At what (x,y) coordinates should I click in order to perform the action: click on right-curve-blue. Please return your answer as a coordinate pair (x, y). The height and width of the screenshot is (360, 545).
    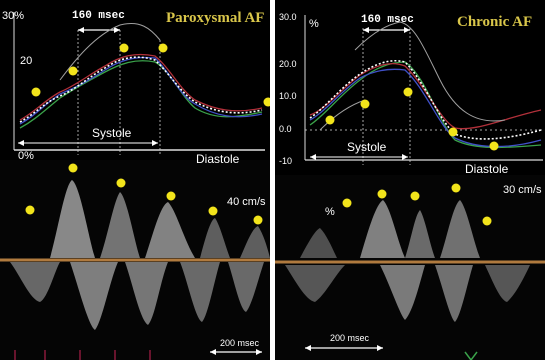
    Looking at the image, I should click on (425, 108).